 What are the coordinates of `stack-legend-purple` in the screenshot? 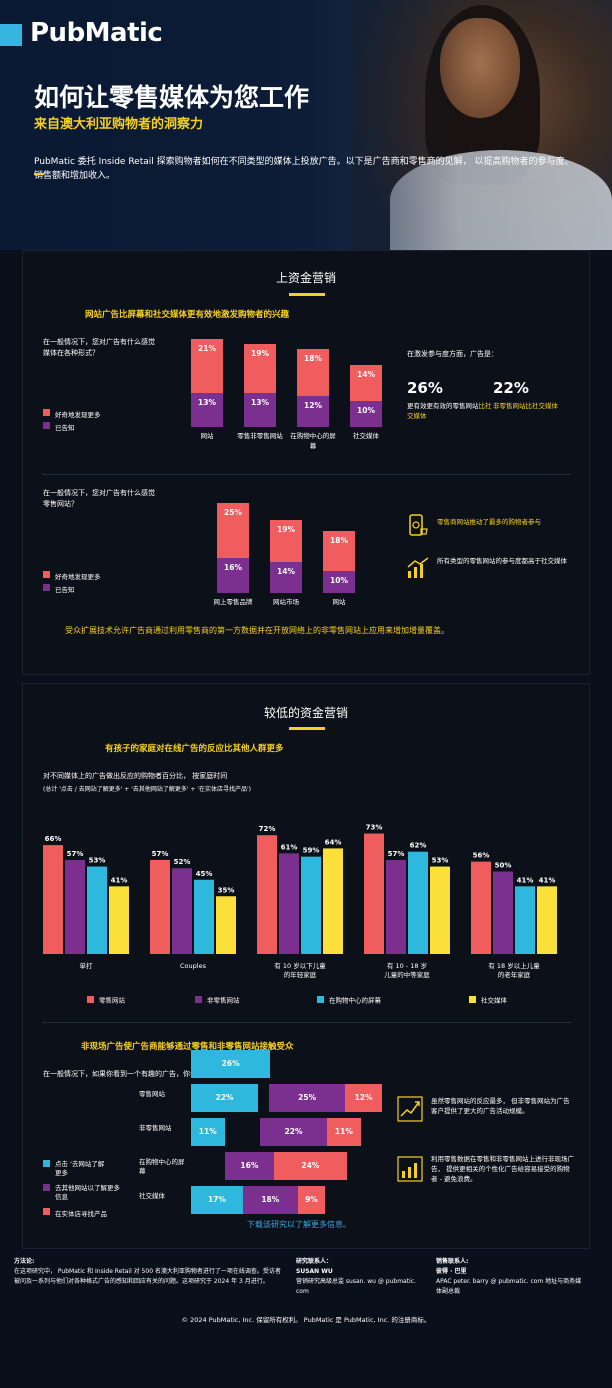 It's located at (46, 1187).